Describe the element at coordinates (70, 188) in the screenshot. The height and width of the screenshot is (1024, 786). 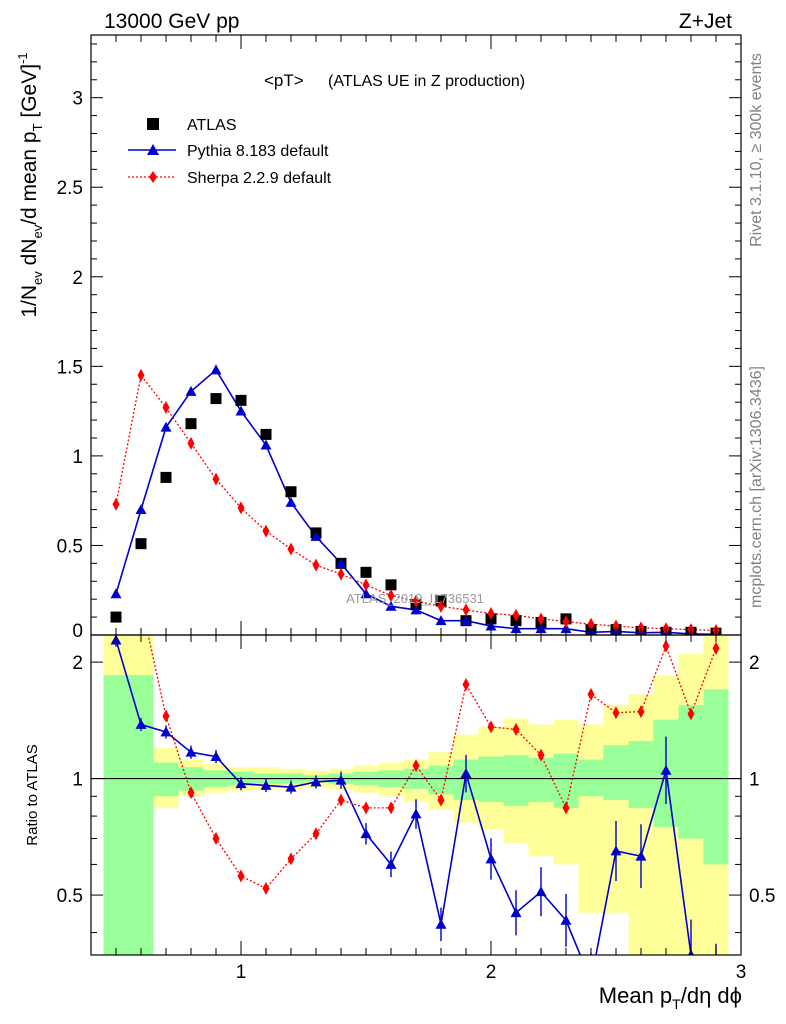
I see `main-y-tick-label: 2.5` at that location.